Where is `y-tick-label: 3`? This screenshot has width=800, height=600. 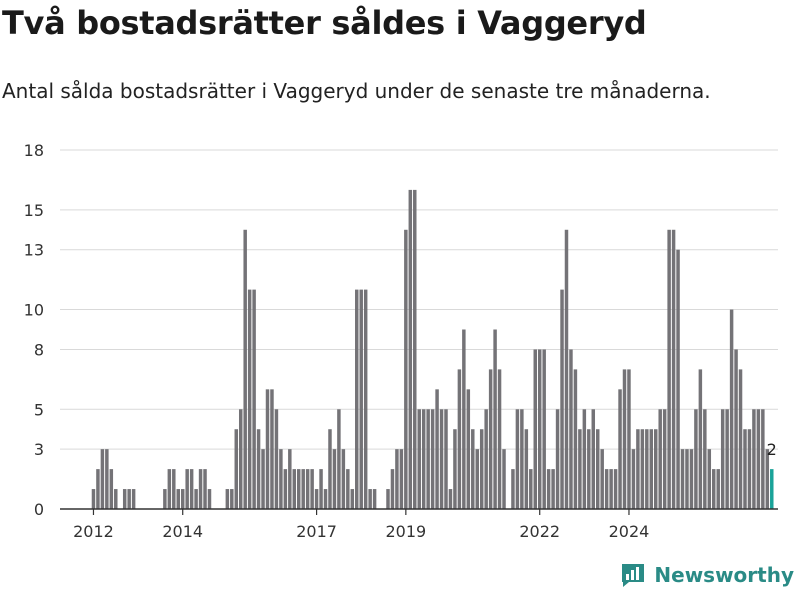
y-tick-label: 3 is located at coordinates (39, 449).